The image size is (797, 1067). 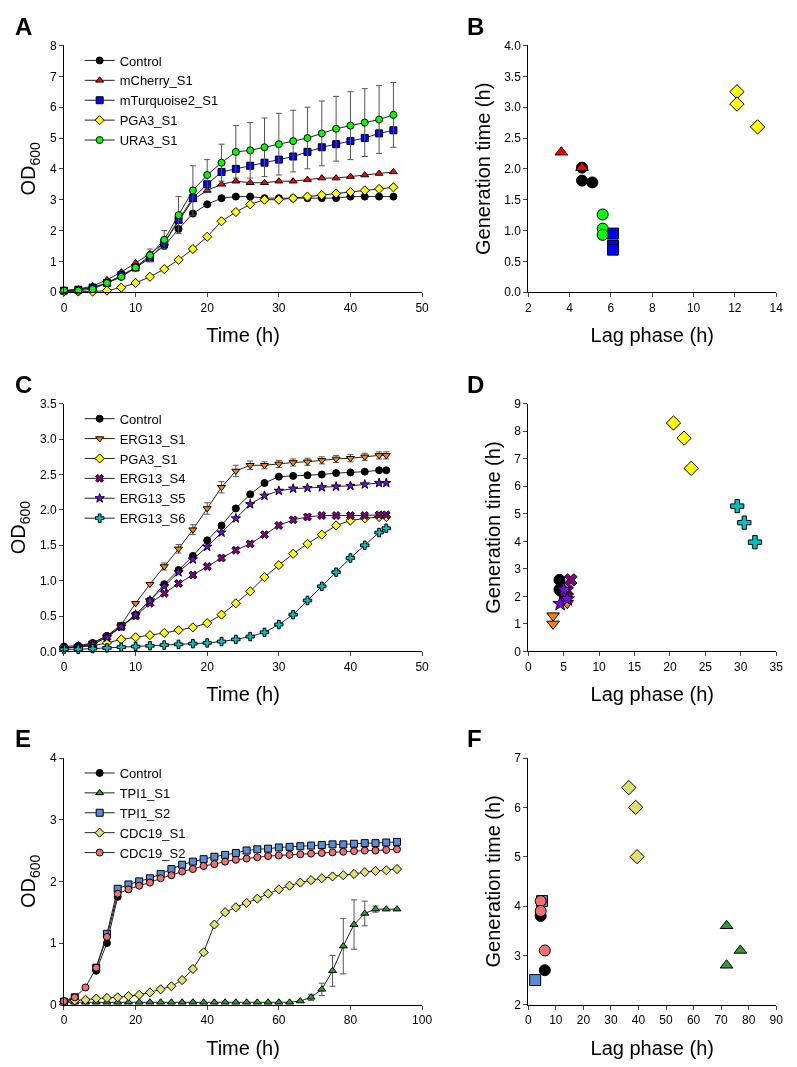 What do you see at coordinates (721, 1020) in the screenshot?
I see `x-tick-label: 70` at bounding box center [721, 1020].